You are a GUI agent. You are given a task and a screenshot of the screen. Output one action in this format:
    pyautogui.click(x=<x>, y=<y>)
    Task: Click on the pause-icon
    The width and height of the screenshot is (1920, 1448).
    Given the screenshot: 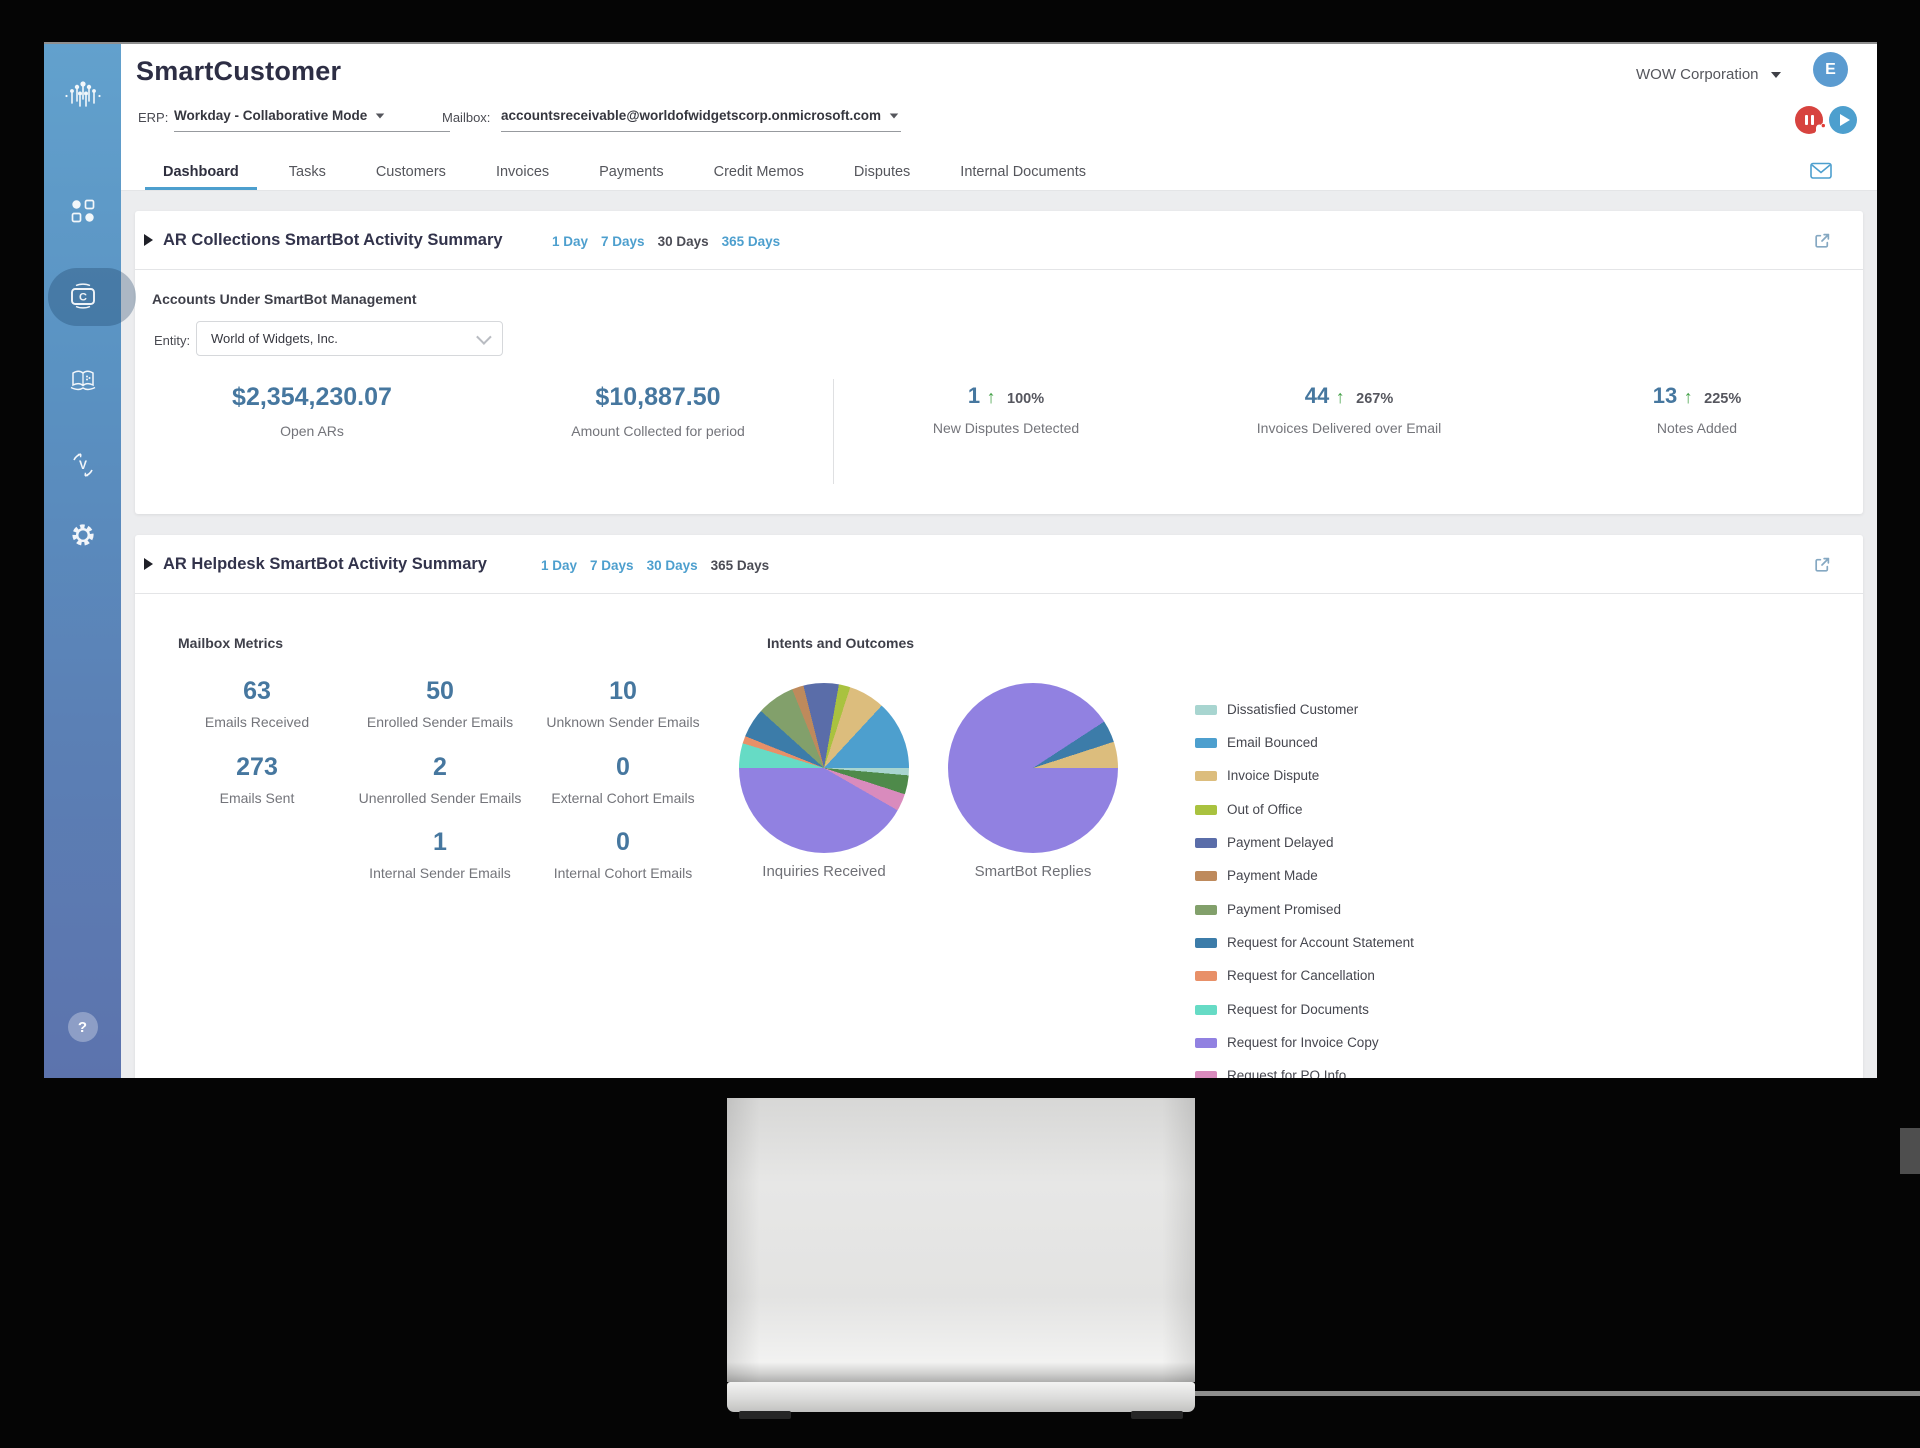 What is the action you would take?
    pyautogui.click(x=1809, y=120)
    